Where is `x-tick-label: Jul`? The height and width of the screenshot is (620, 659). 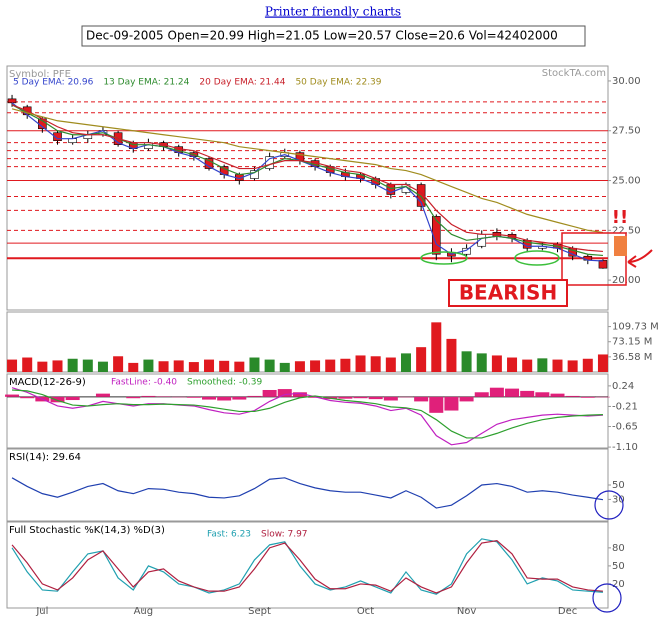
x-tick-label: Jul is located at coordinates (41, 611).